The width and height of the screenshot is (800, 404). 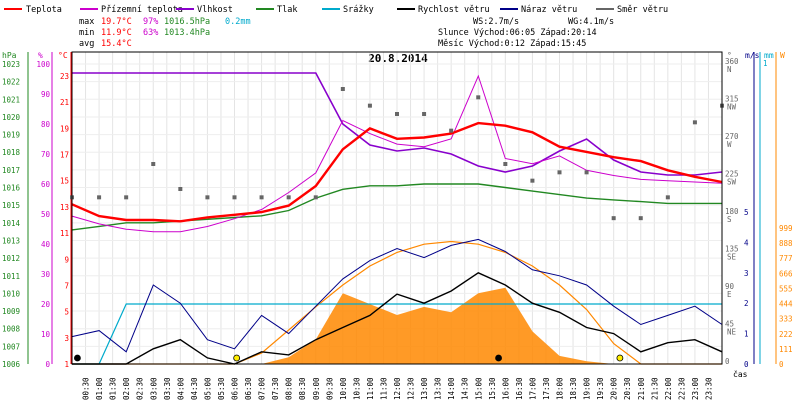 What do you see at coordinates (732, 182) in the screenshot?
I see `dir-tick-label: SW` at bounding box center [732, 182].